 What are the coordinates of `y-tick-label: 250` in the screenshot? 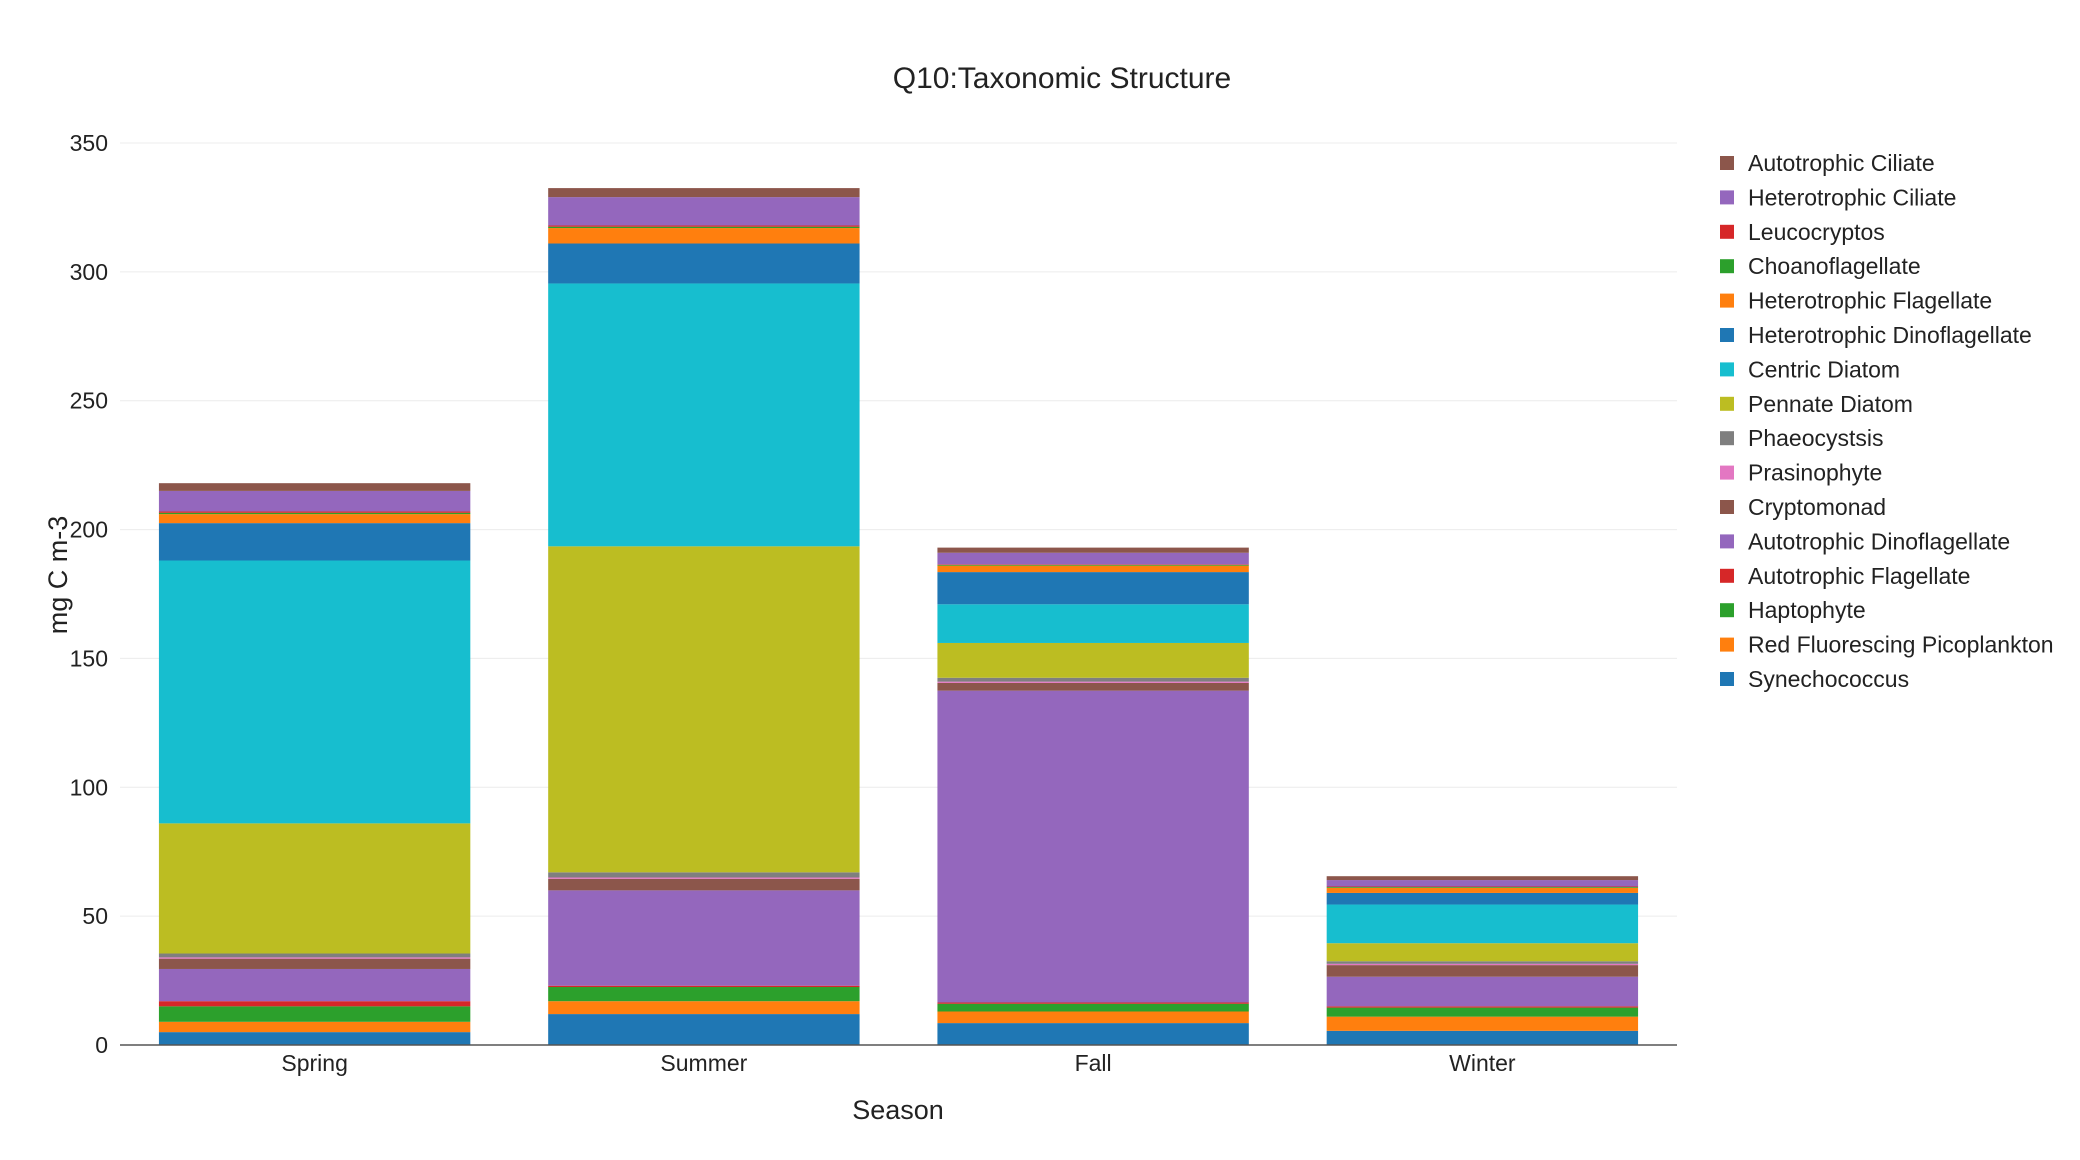 It's located at (89, 401).